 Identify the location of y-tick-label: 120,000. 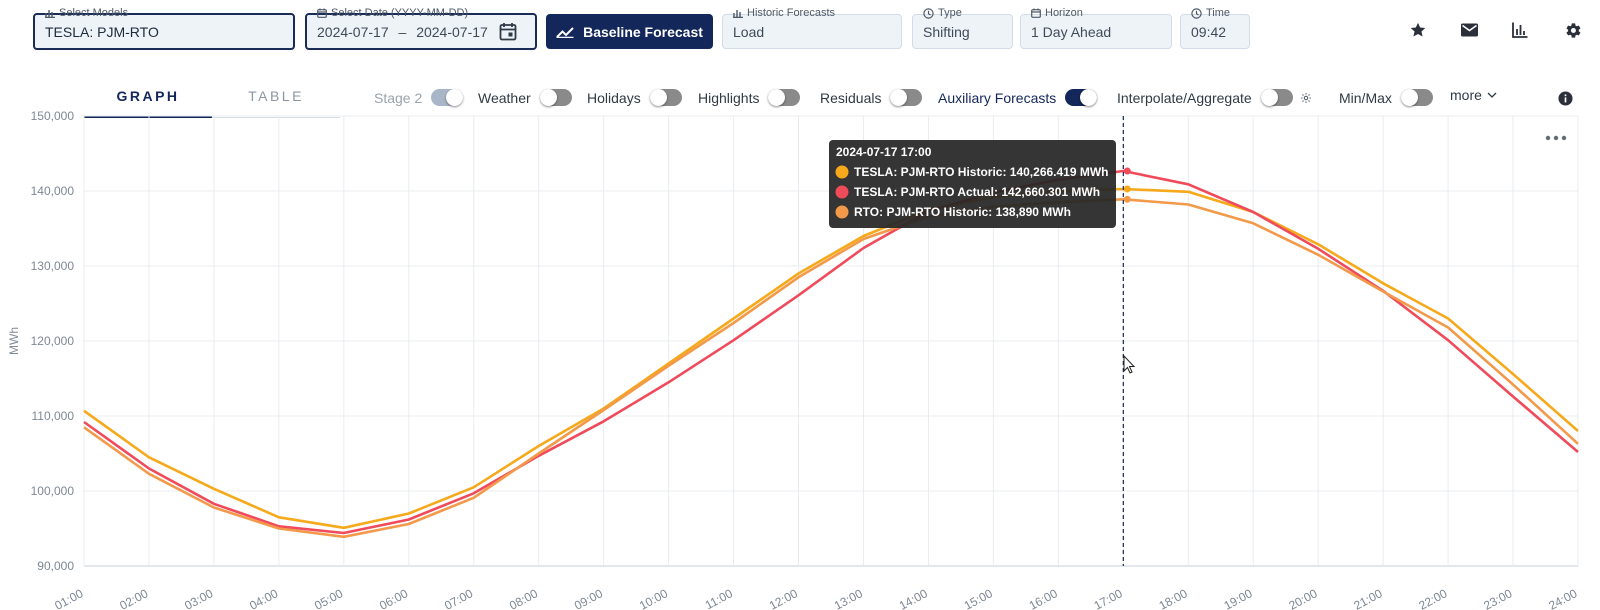
(53, 341).